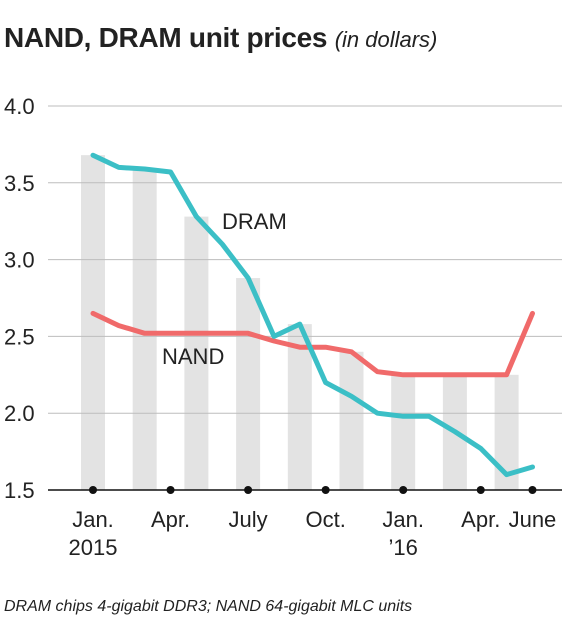  Describe the element at coordinates (19, 336) in the screenshot. I see `y-tick-label: 2.5` at that location.